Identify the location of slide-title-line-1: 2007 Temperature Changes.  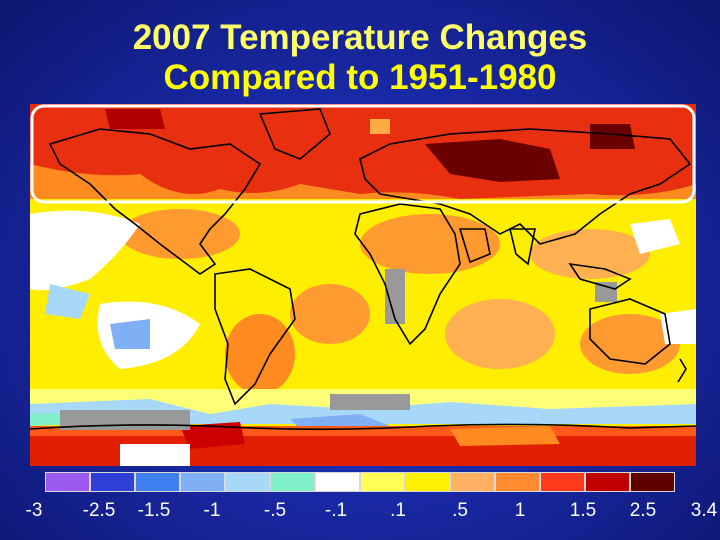
(360, 37).